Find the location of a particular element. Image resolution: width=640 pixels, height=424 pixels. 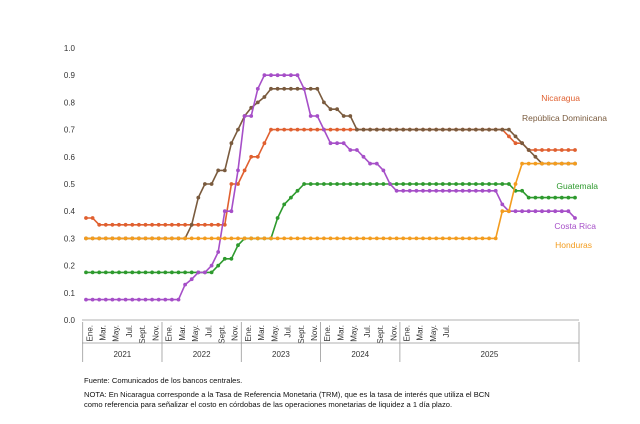

y-tick-label: 0.0 is located at coordinates (70, 320).